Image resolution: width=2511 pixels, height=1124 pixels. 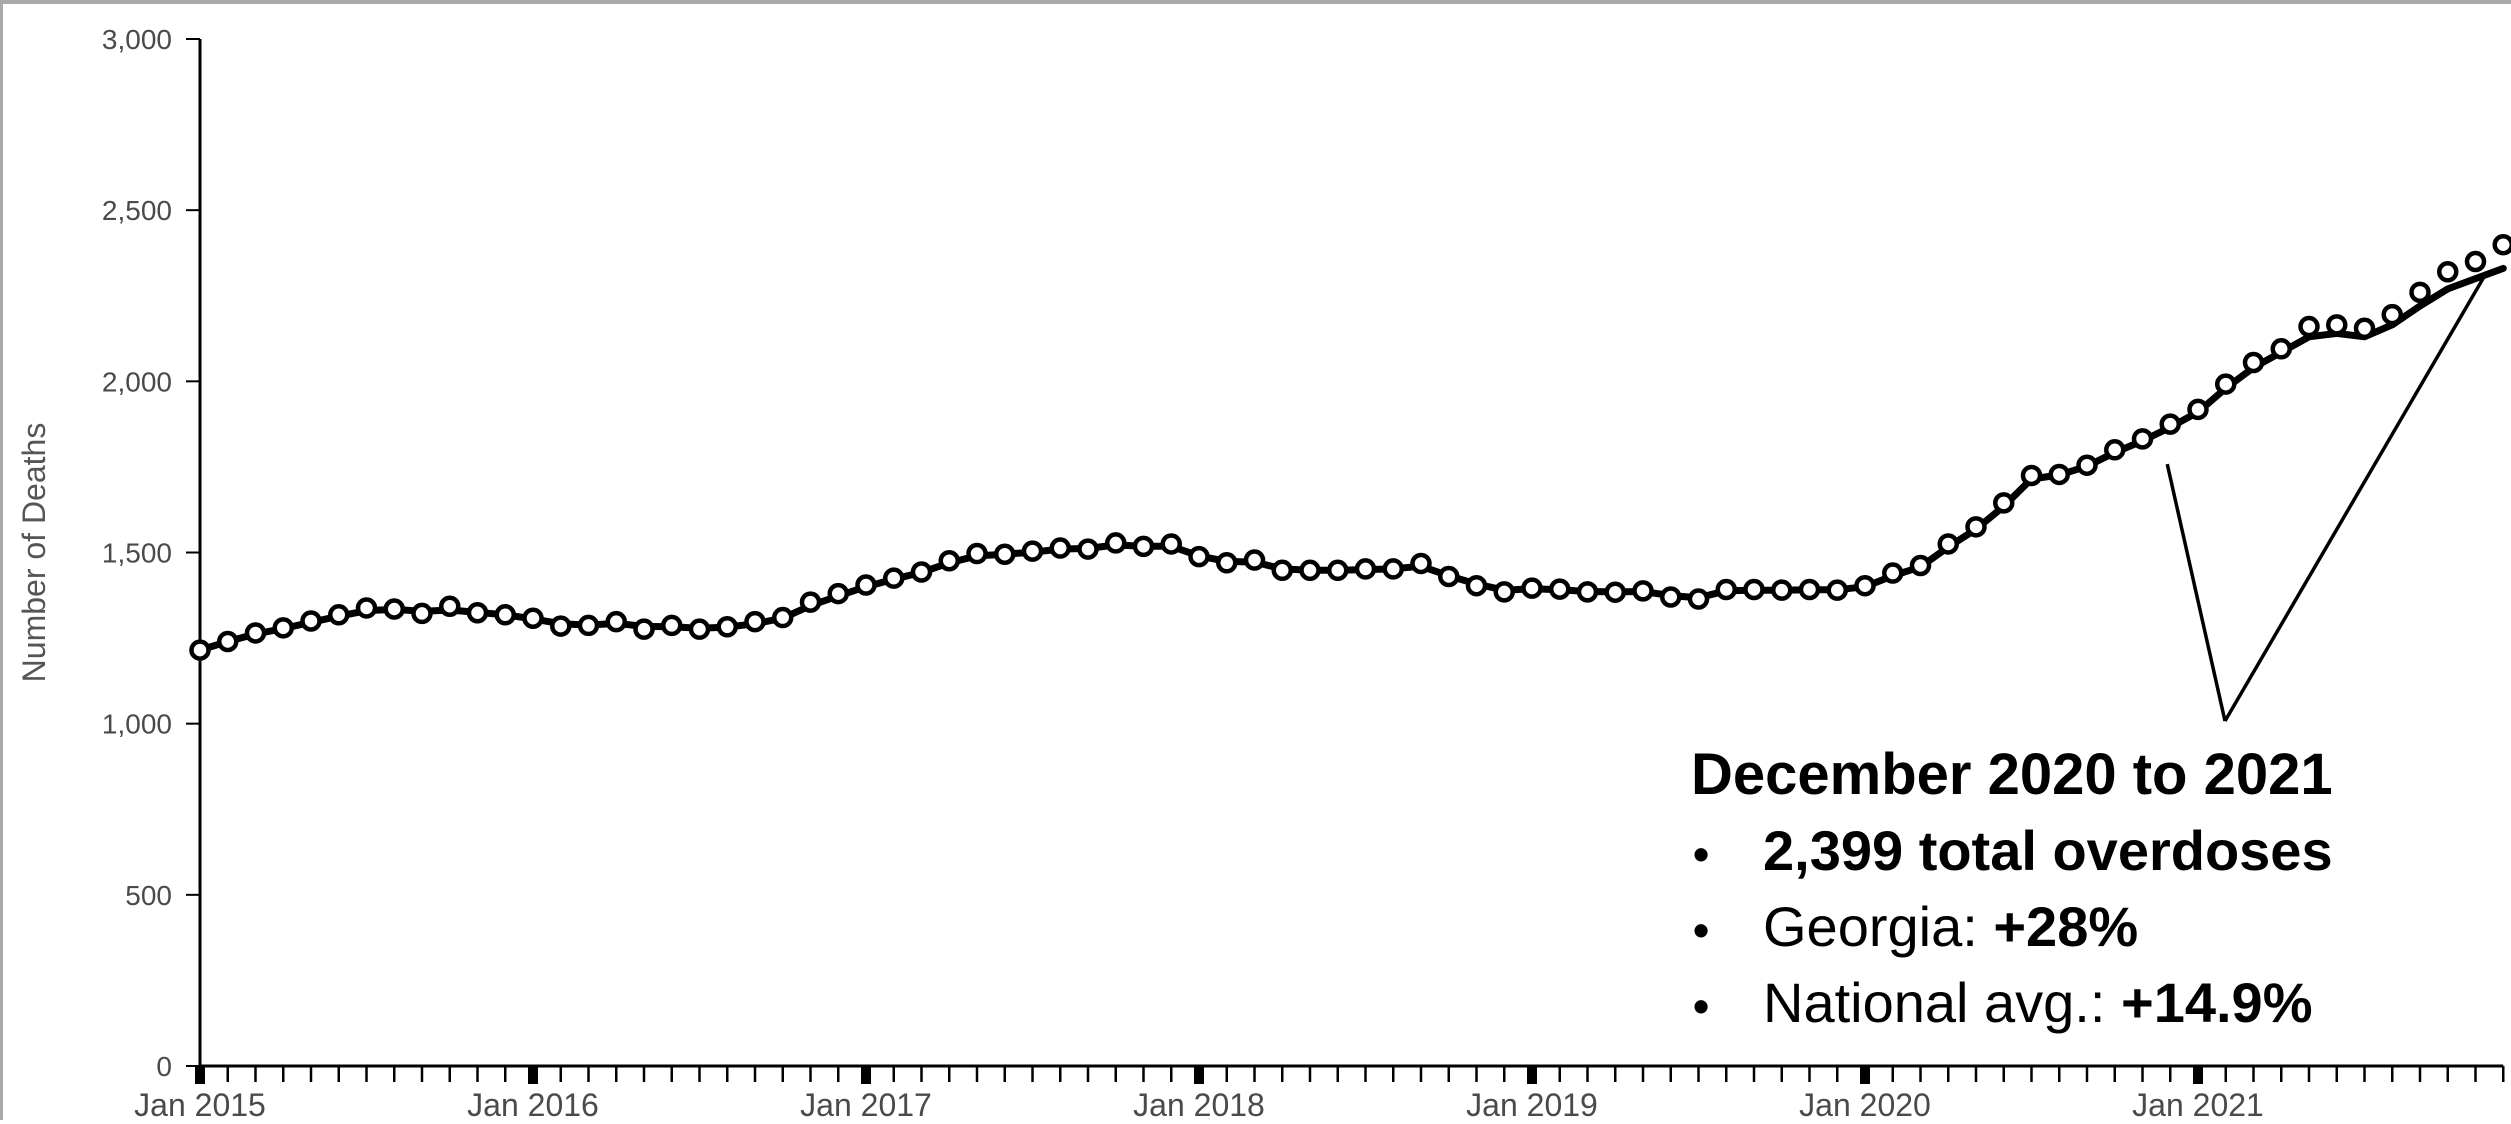 I want to click on x-tick-label: Jan 2018, so click(x=1199, y=1105).